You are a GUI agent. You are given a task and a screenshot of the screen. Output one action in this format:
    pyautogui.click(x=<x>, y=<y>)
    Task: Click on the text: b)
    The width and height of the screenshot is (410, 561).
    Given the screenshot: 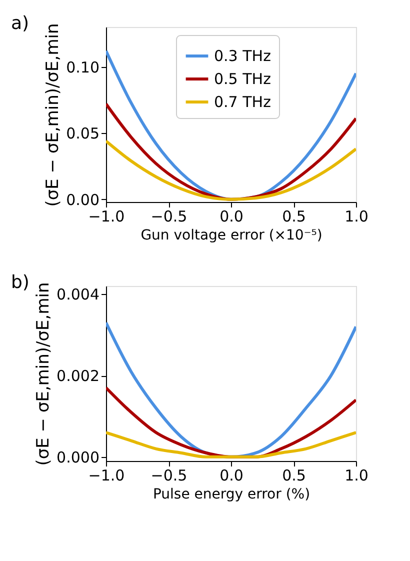 What is the action you would take?
    pyautogui.click(x=20, y=282)
    